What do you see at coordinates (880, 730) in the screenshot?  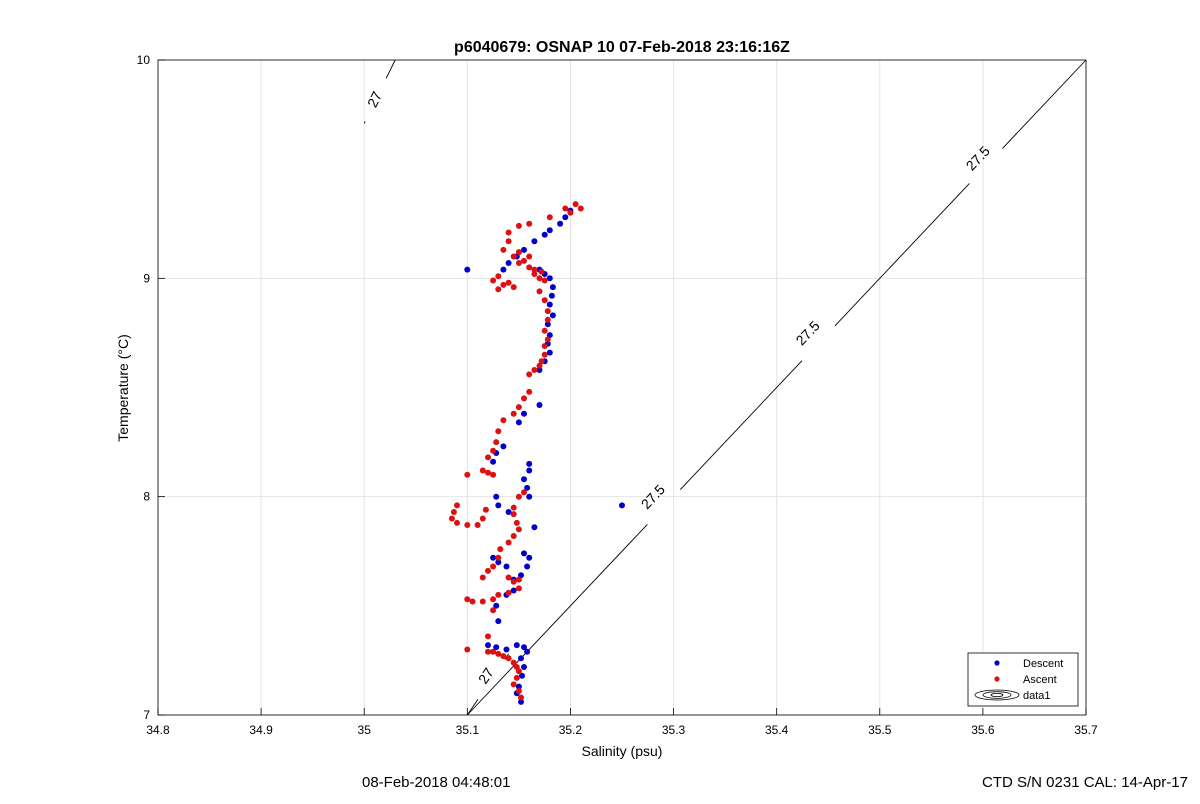 I see `x-tick-label: 35.5` at bounding box center [880, 730].